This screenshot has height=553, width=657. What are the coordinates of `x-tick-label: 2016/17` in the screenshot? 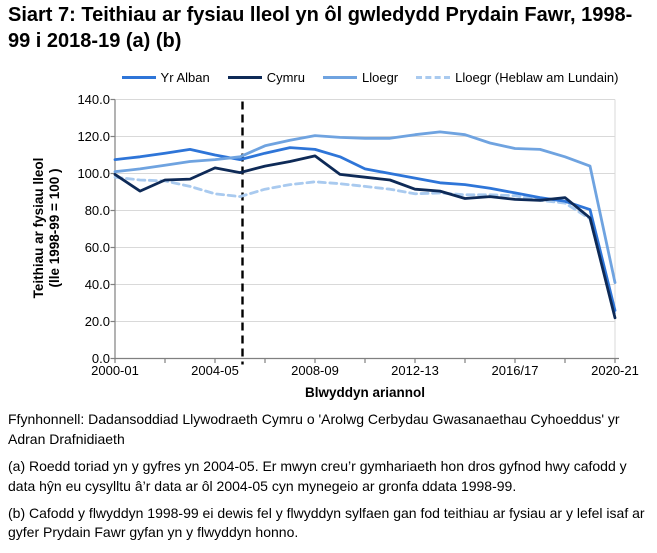 It's located at (515, 370).